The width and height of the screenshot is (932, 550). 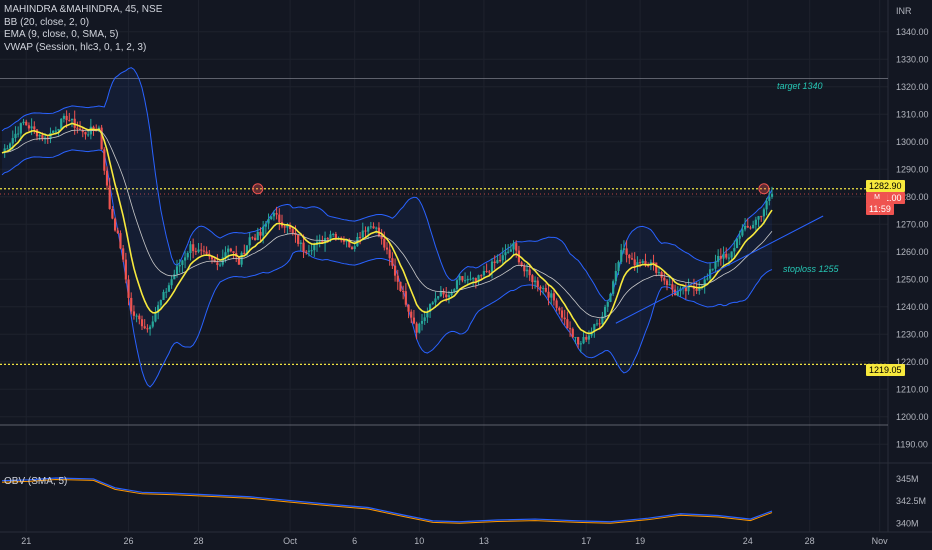 I want to click on price-tick-label: 1290.00, so click(x=912, y=169).